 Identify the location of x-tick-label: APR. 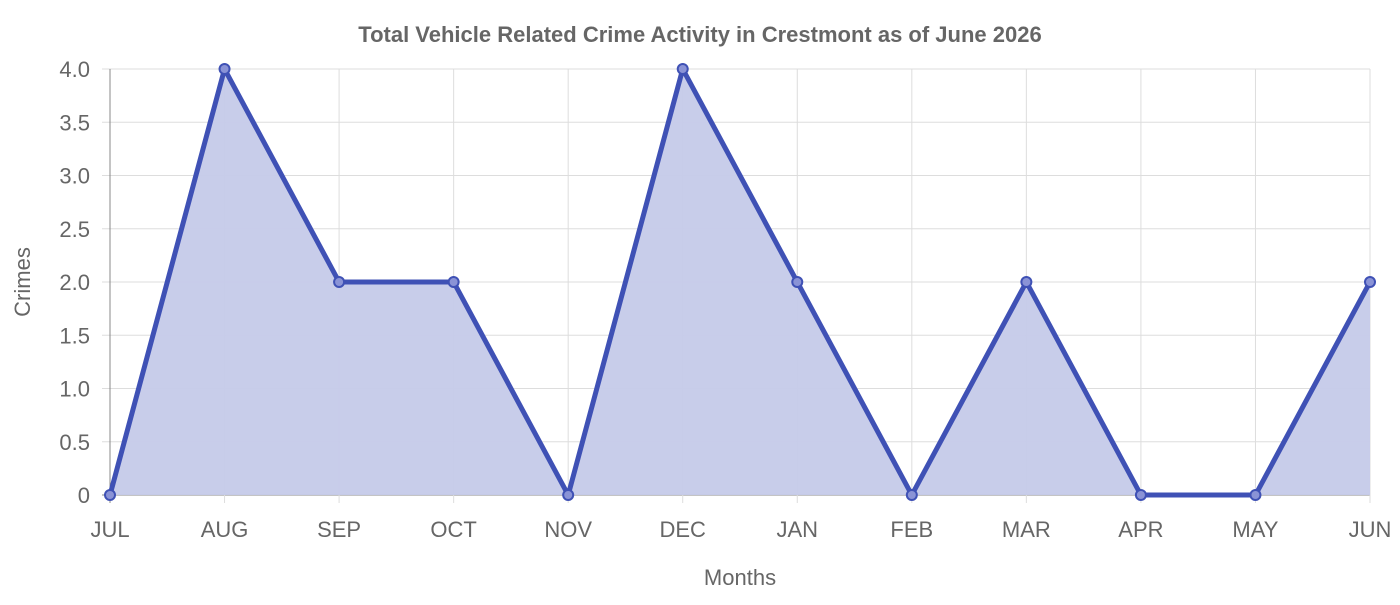
(1140, 529).